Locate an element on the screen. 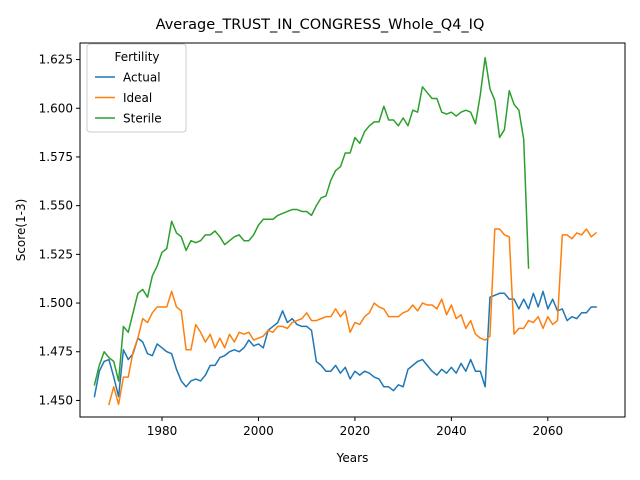 The image size is (640, 480). legend: Fertility Actual Ideal Sterile is located at coordinates (136, 88).